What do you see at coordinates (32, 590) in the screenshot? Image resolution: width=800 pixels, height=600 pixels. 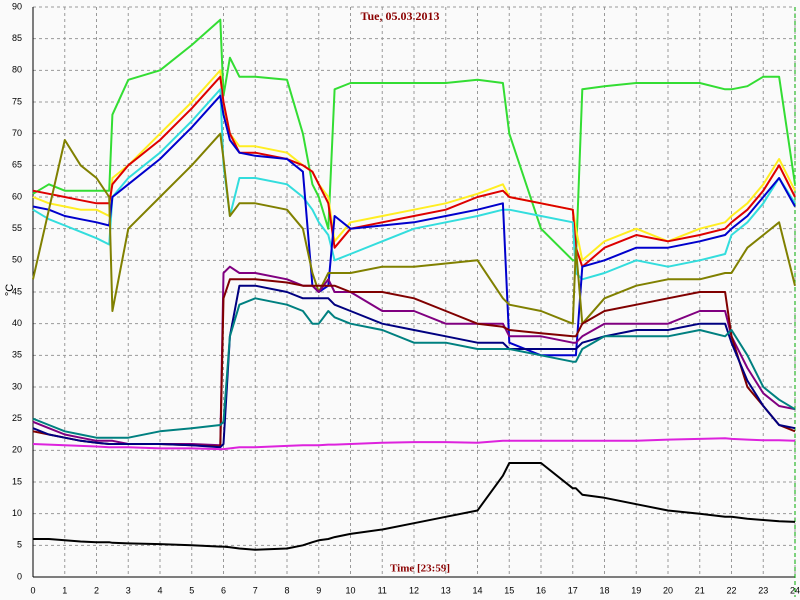 I see `x-tick-label: 0` at bounding box center [32, 590].